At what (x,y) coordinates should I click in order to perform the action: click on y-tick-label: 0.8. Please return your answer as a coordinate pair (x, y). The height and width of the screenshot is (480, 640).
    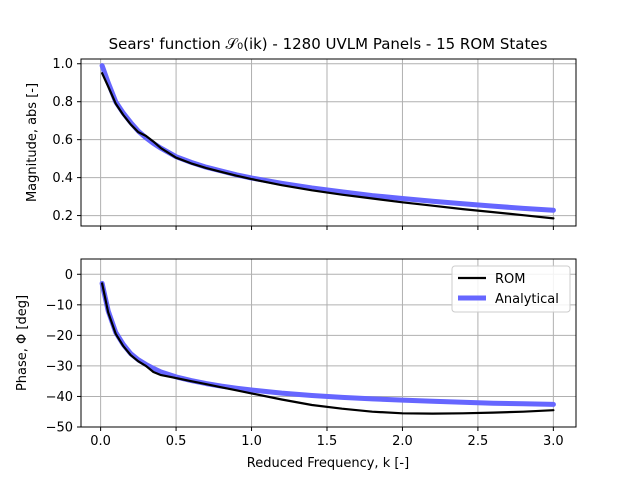
    Looking at the image, I should click on (62, 102).